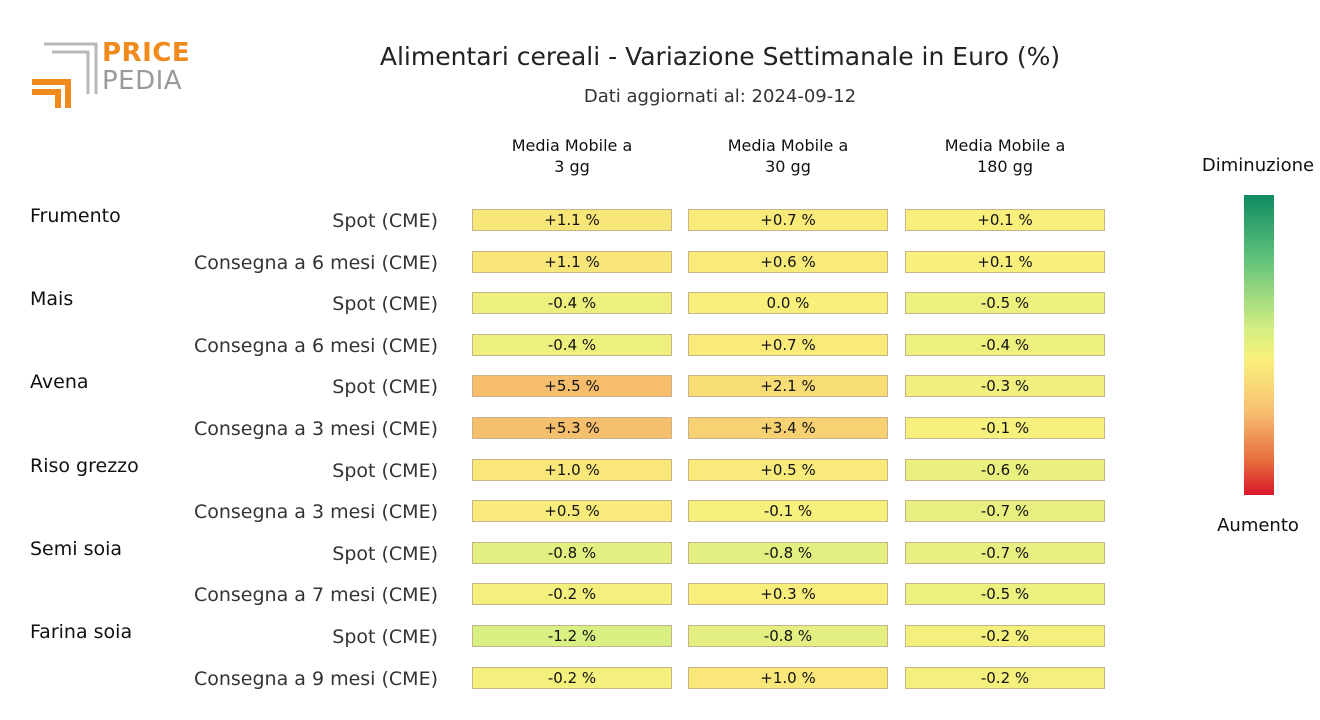 The image size is (1320, 720). What do you see at coordinates (1259, 345) in the screenshot?
I see `legend-color-bar` at bounding box center [1259, 345].